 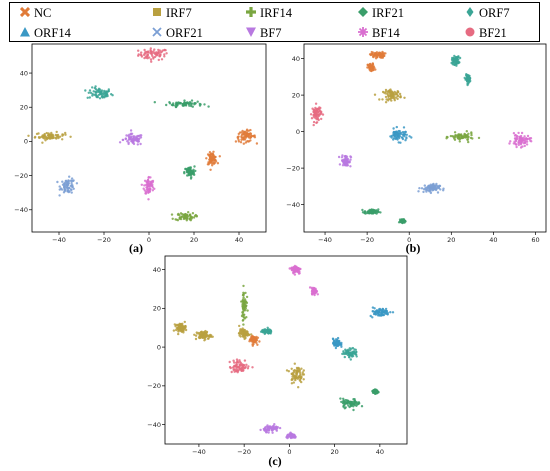 What do you see at coordinates (21, 210) in the screenshot?
I see `y-tick-label: −40` at bounding box center [21, 210].